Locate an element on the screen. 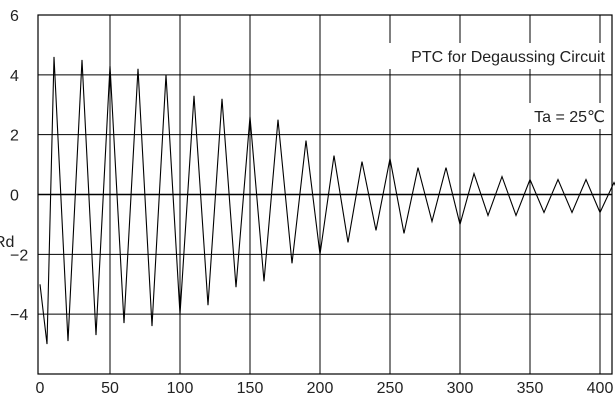 This screenshot has width=615, height=401. y-tick-label: 4 is located at coordinates (14, 76).